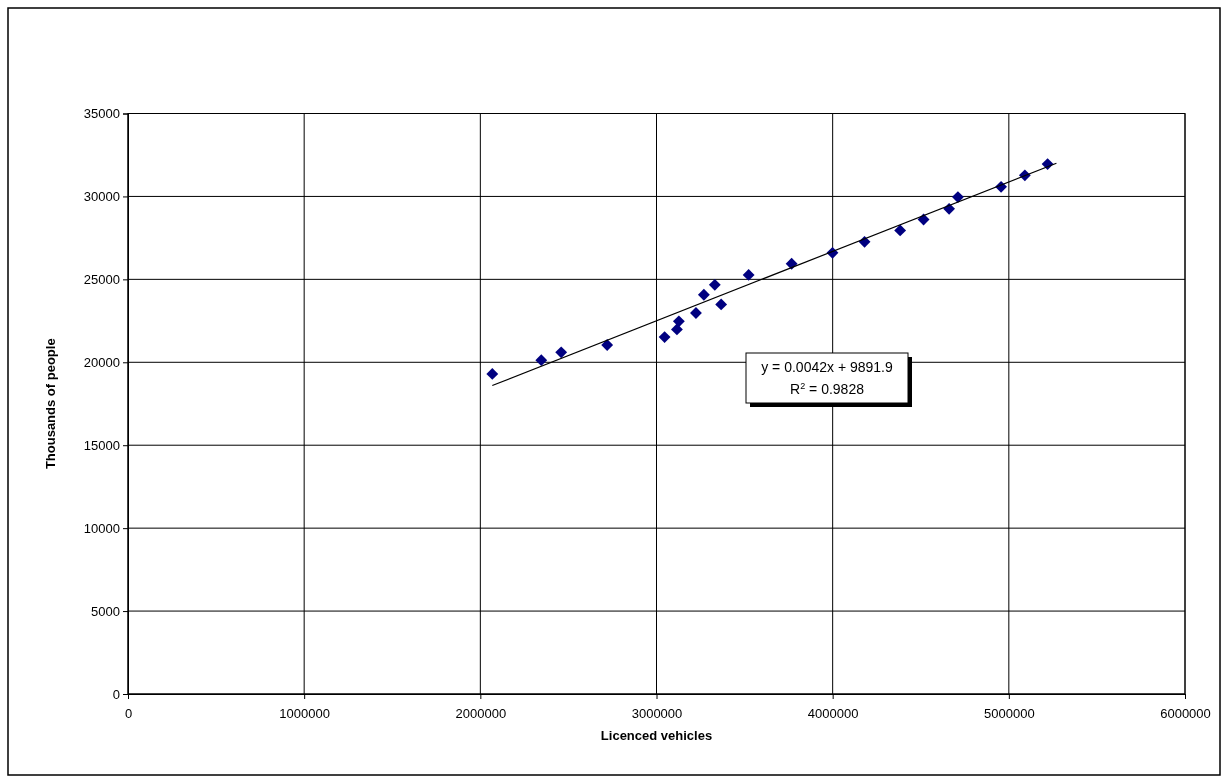 The width and height of the screenshot is (1228, 783). Describe the element at coordinates (1185, 713) in the screenshot. I see `x-tick-label: 6000000` at that location.